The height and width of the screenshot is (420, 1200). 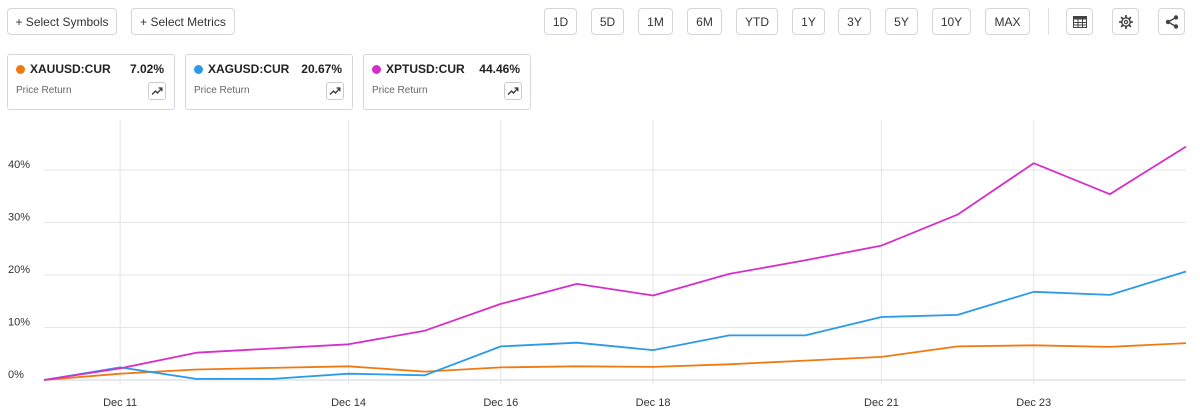 I want to click on symbol-return: 20.67%, so click(x=321, y=69).